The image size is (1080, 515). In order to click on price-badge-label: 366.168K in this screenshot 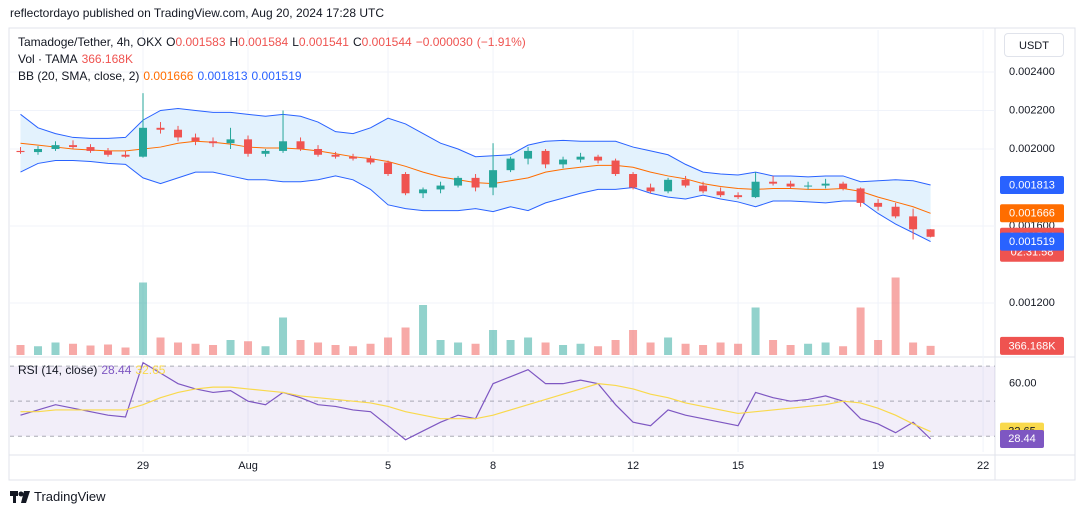, I will do `click(1032, 346)`.